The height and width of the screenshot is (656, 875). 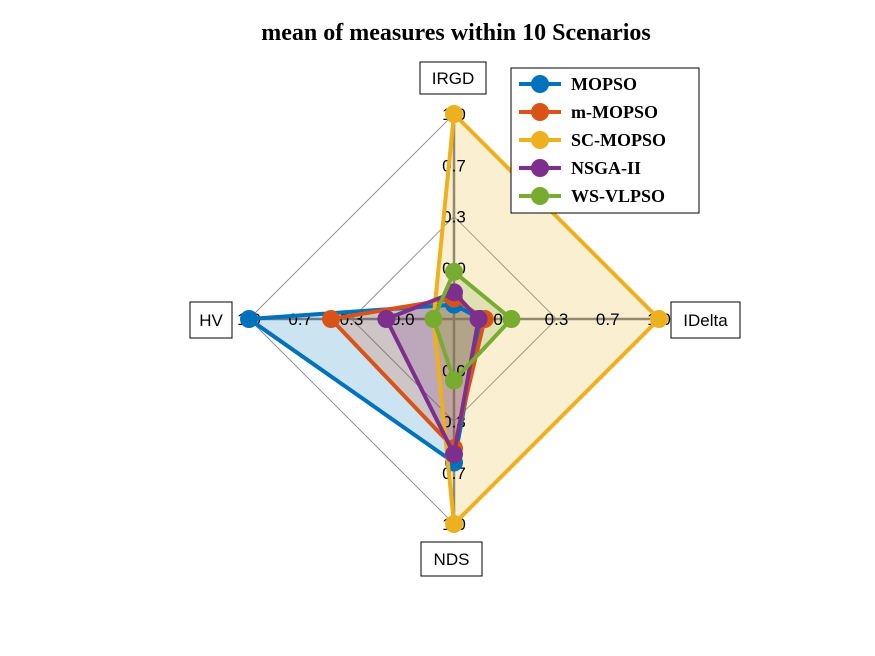 What do you see at coordinates (454, 524) in the screenshot?
I see `data-point-sc-mopso-nds` at bounding box center [454, 524].